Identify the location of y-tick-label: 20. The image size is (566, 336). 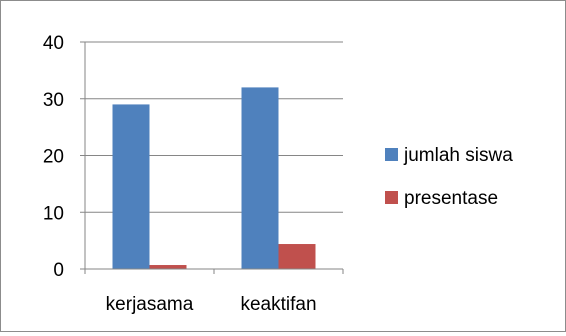
(53, 157).